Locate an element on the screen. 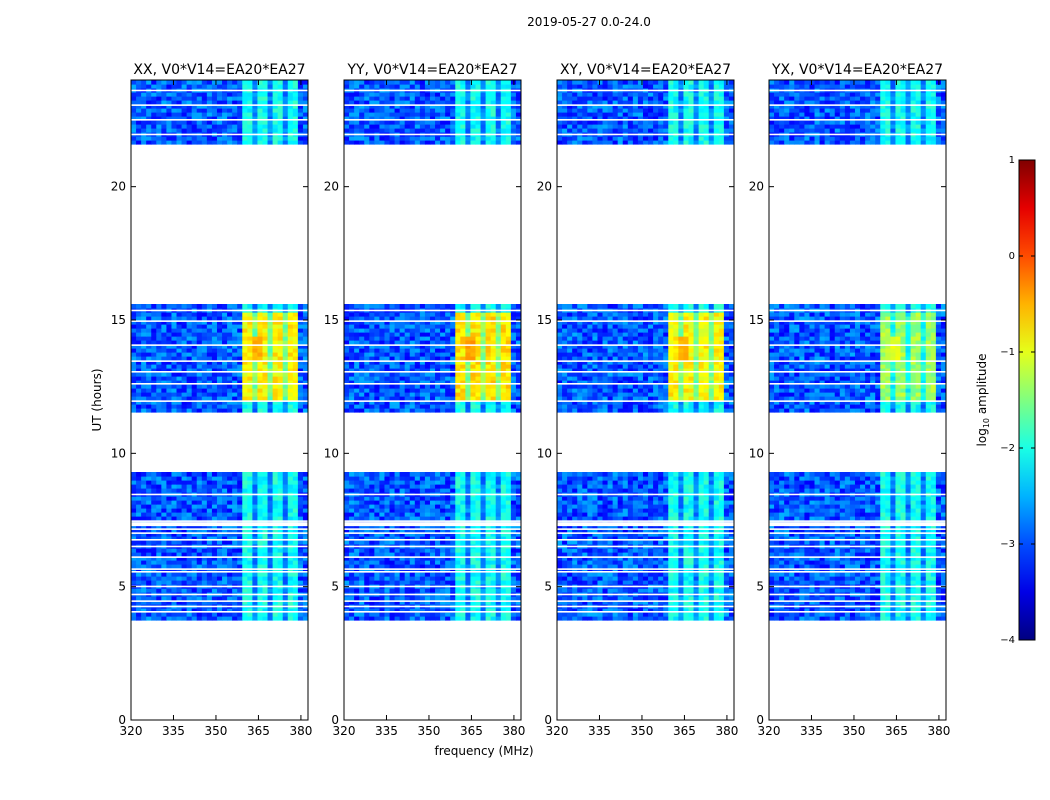 The width and height of the screenshot is (1050, 800). x-tick-label: 365 is located at coordinates (258, 731).